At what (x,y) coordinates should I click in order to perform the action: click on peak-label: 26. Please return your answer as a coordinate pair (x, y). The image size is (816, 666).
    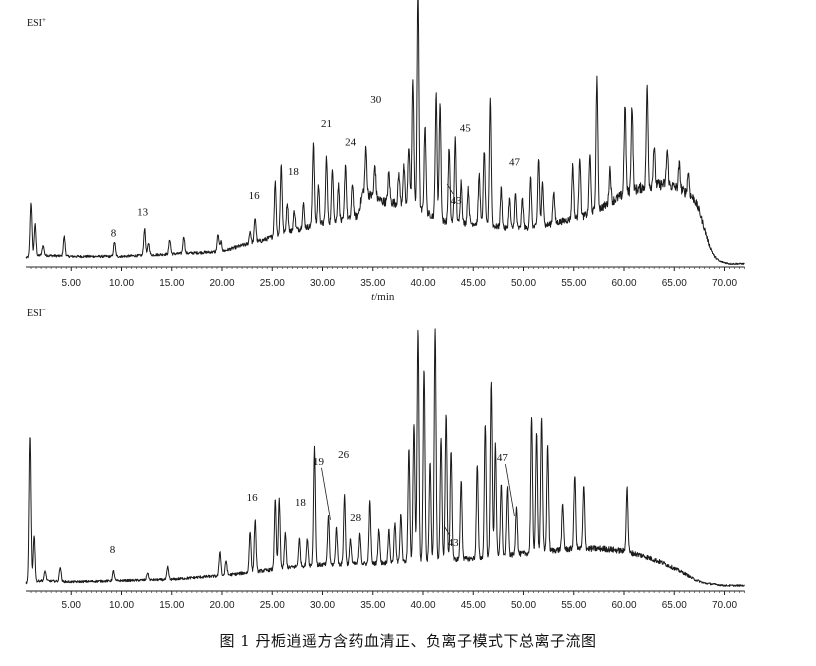
    Looking at the image, I should click on (344, 455).